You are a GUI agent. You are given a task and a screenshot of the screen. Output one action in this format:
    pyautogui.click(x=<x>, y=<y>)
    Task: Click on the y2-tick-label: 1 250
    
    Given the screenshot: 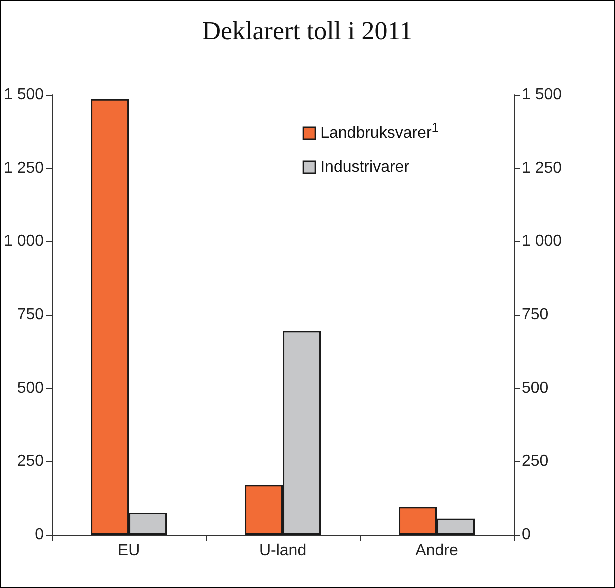 What is the action you would take?
    pyautogui.click(x=542, y=168)
    